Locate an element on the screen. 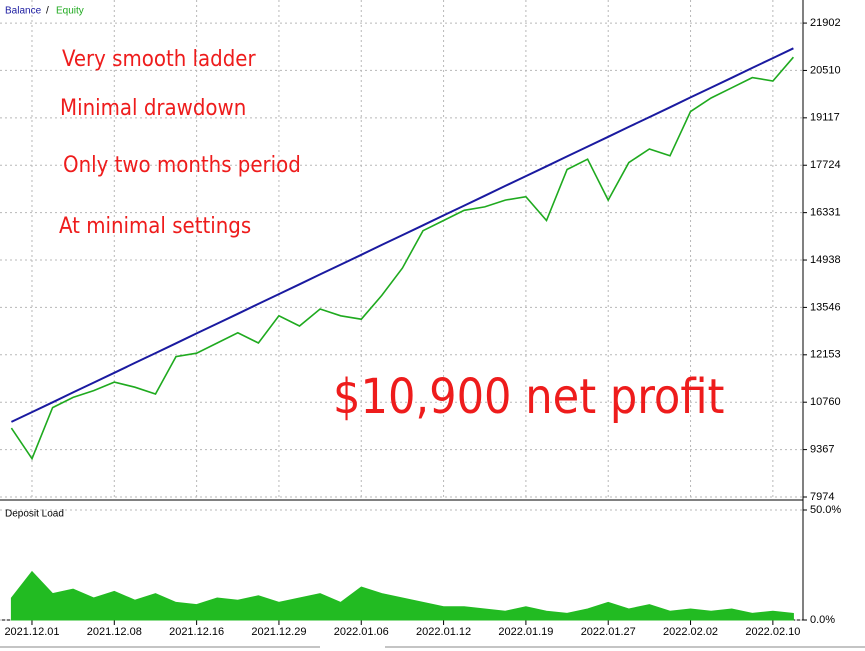  annotation: At minimal settings is located at coordinates (155, 226).